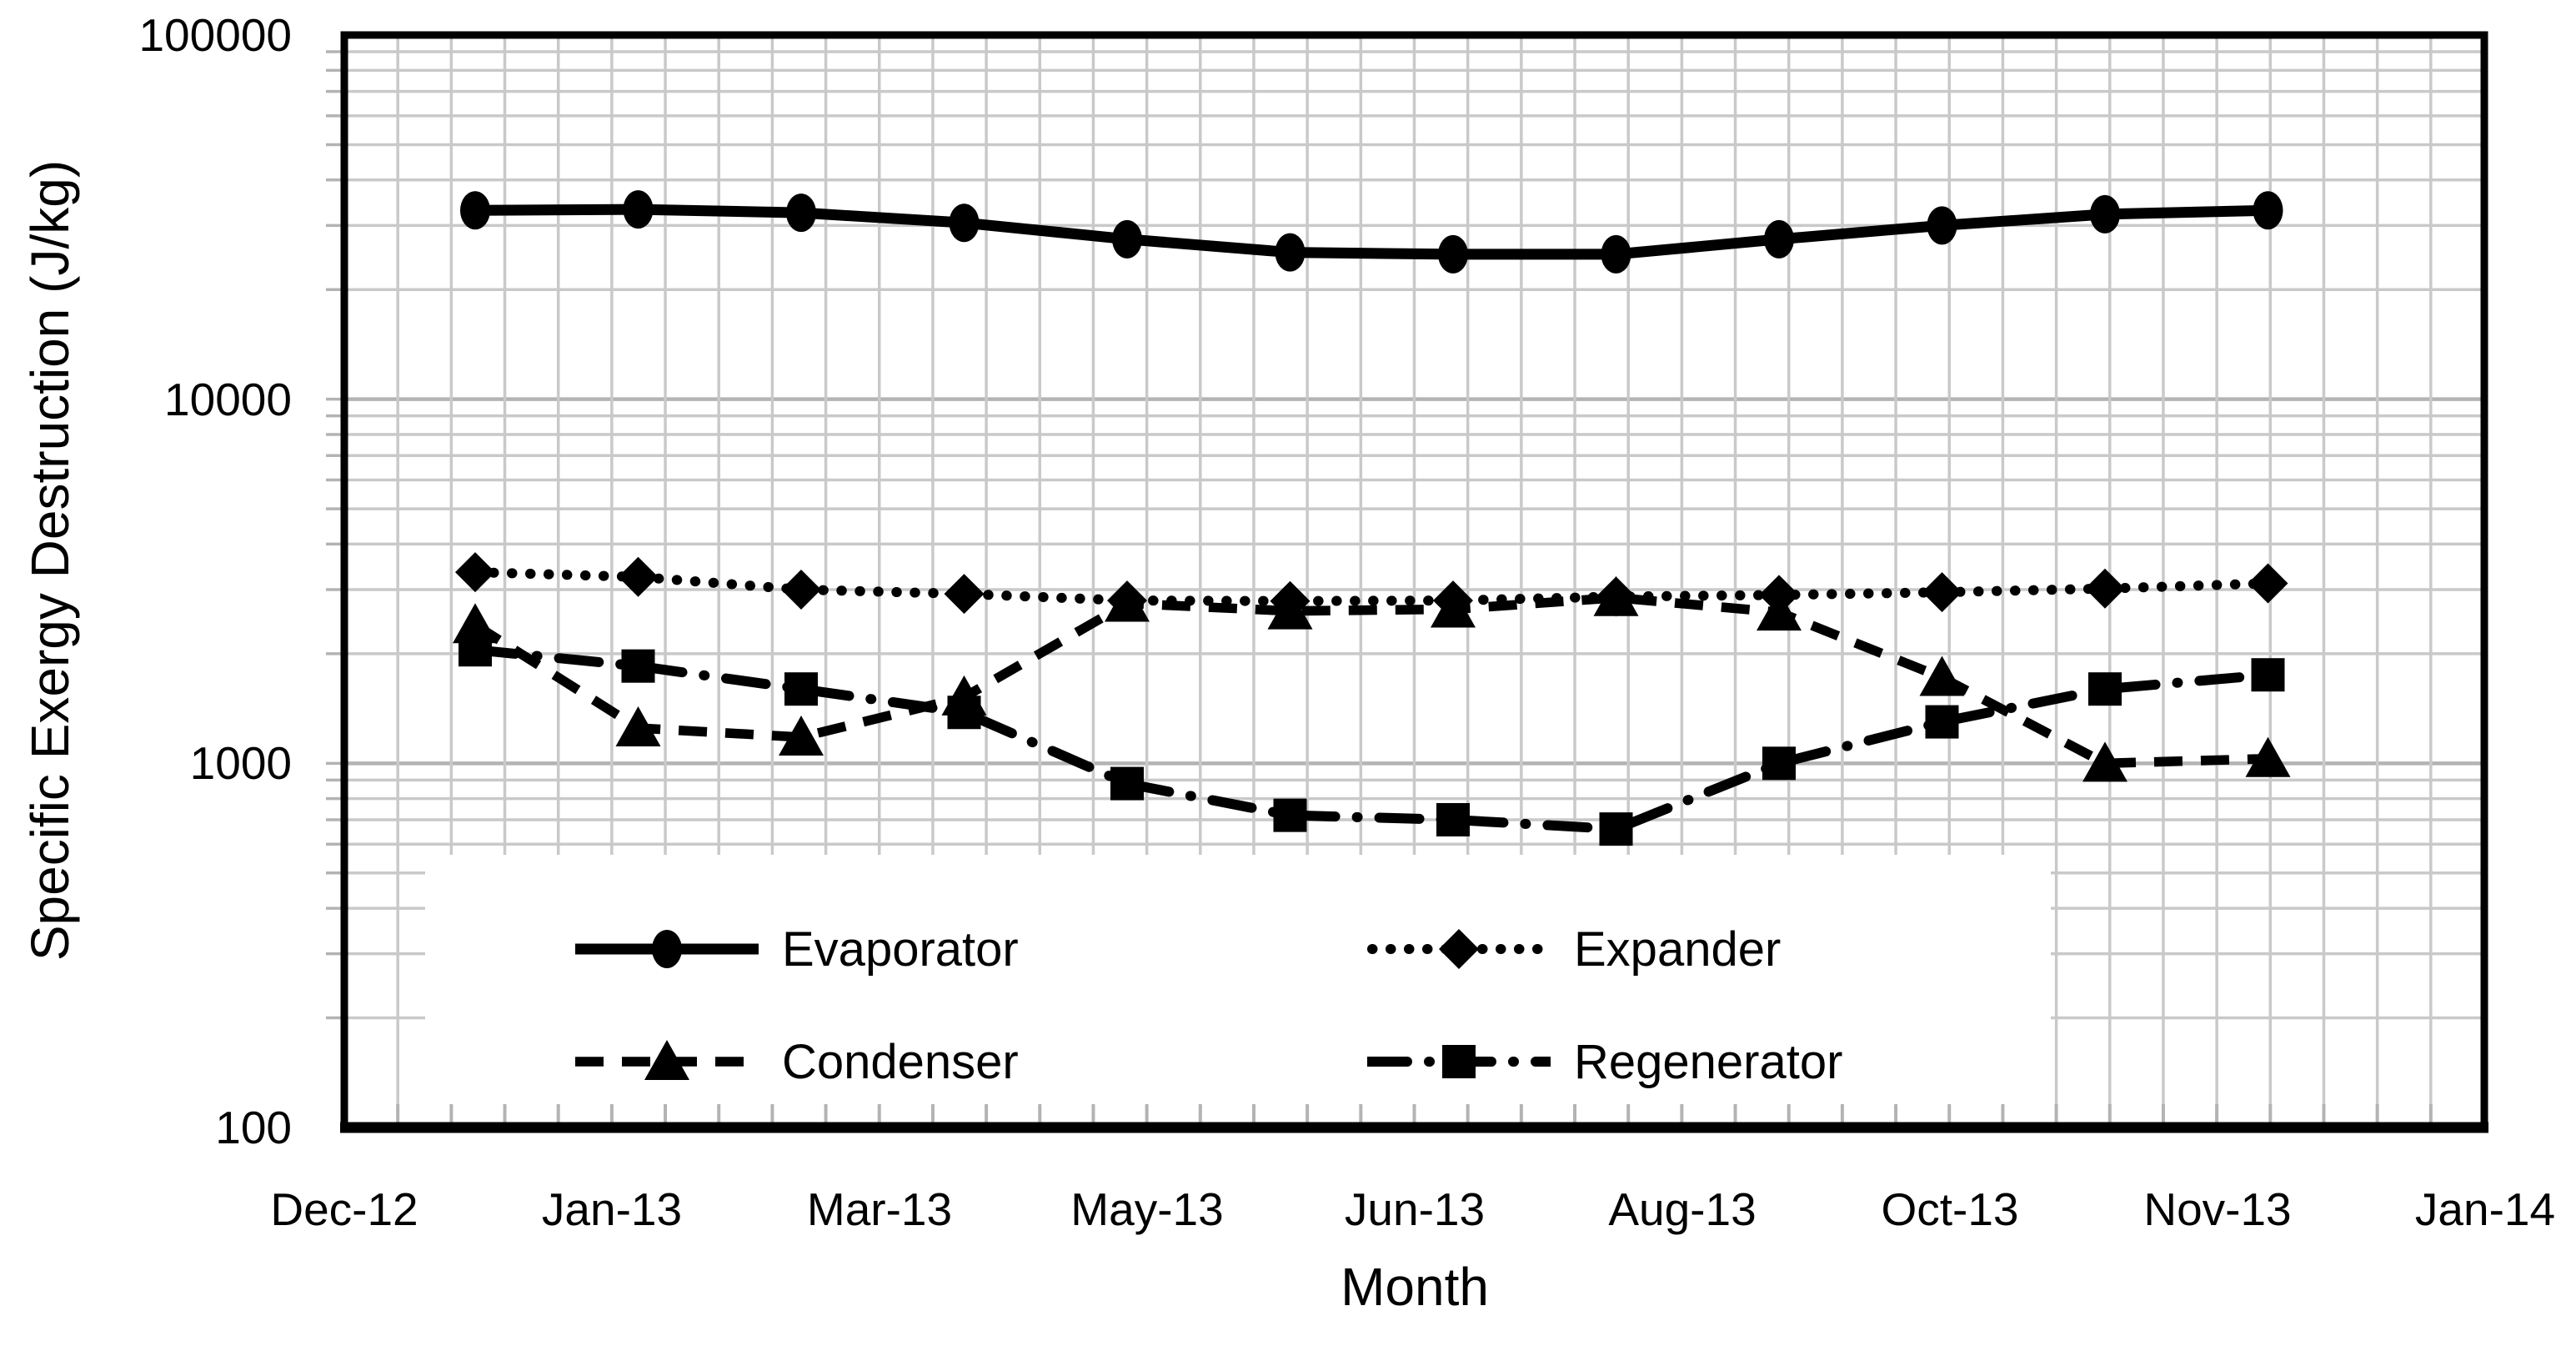 The width and height of the screenshot is (2576, 1346). What do you see at coordinates (50, 560) in the screenshot?
I see `y-axis-title: Specific Exergy Destruction (J/kg)` at bounding box center [50, 560].